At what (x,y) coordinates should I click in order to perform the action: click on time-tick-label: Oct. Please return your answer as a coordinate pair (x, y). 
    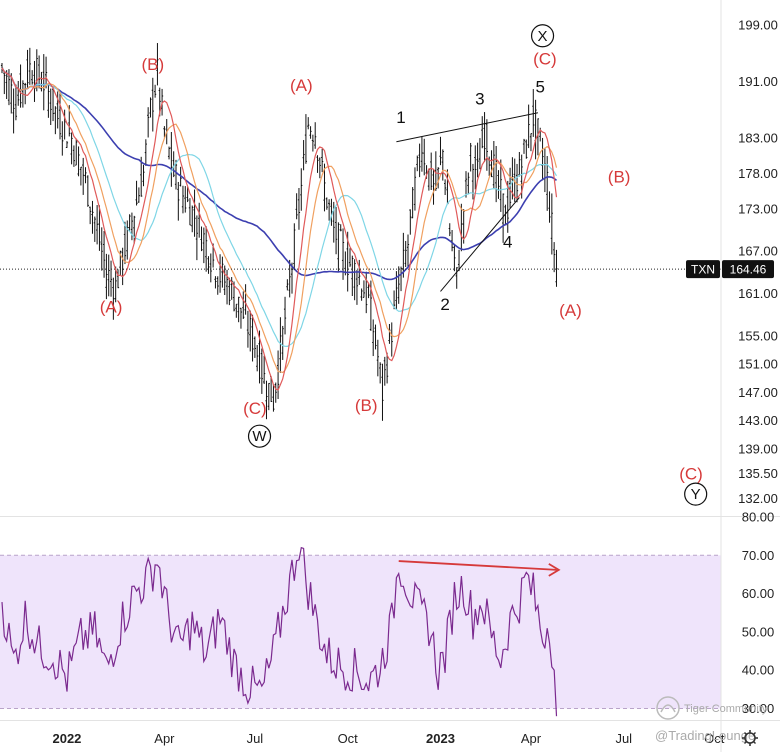
    Looking at the image, I should click on (348, 738).